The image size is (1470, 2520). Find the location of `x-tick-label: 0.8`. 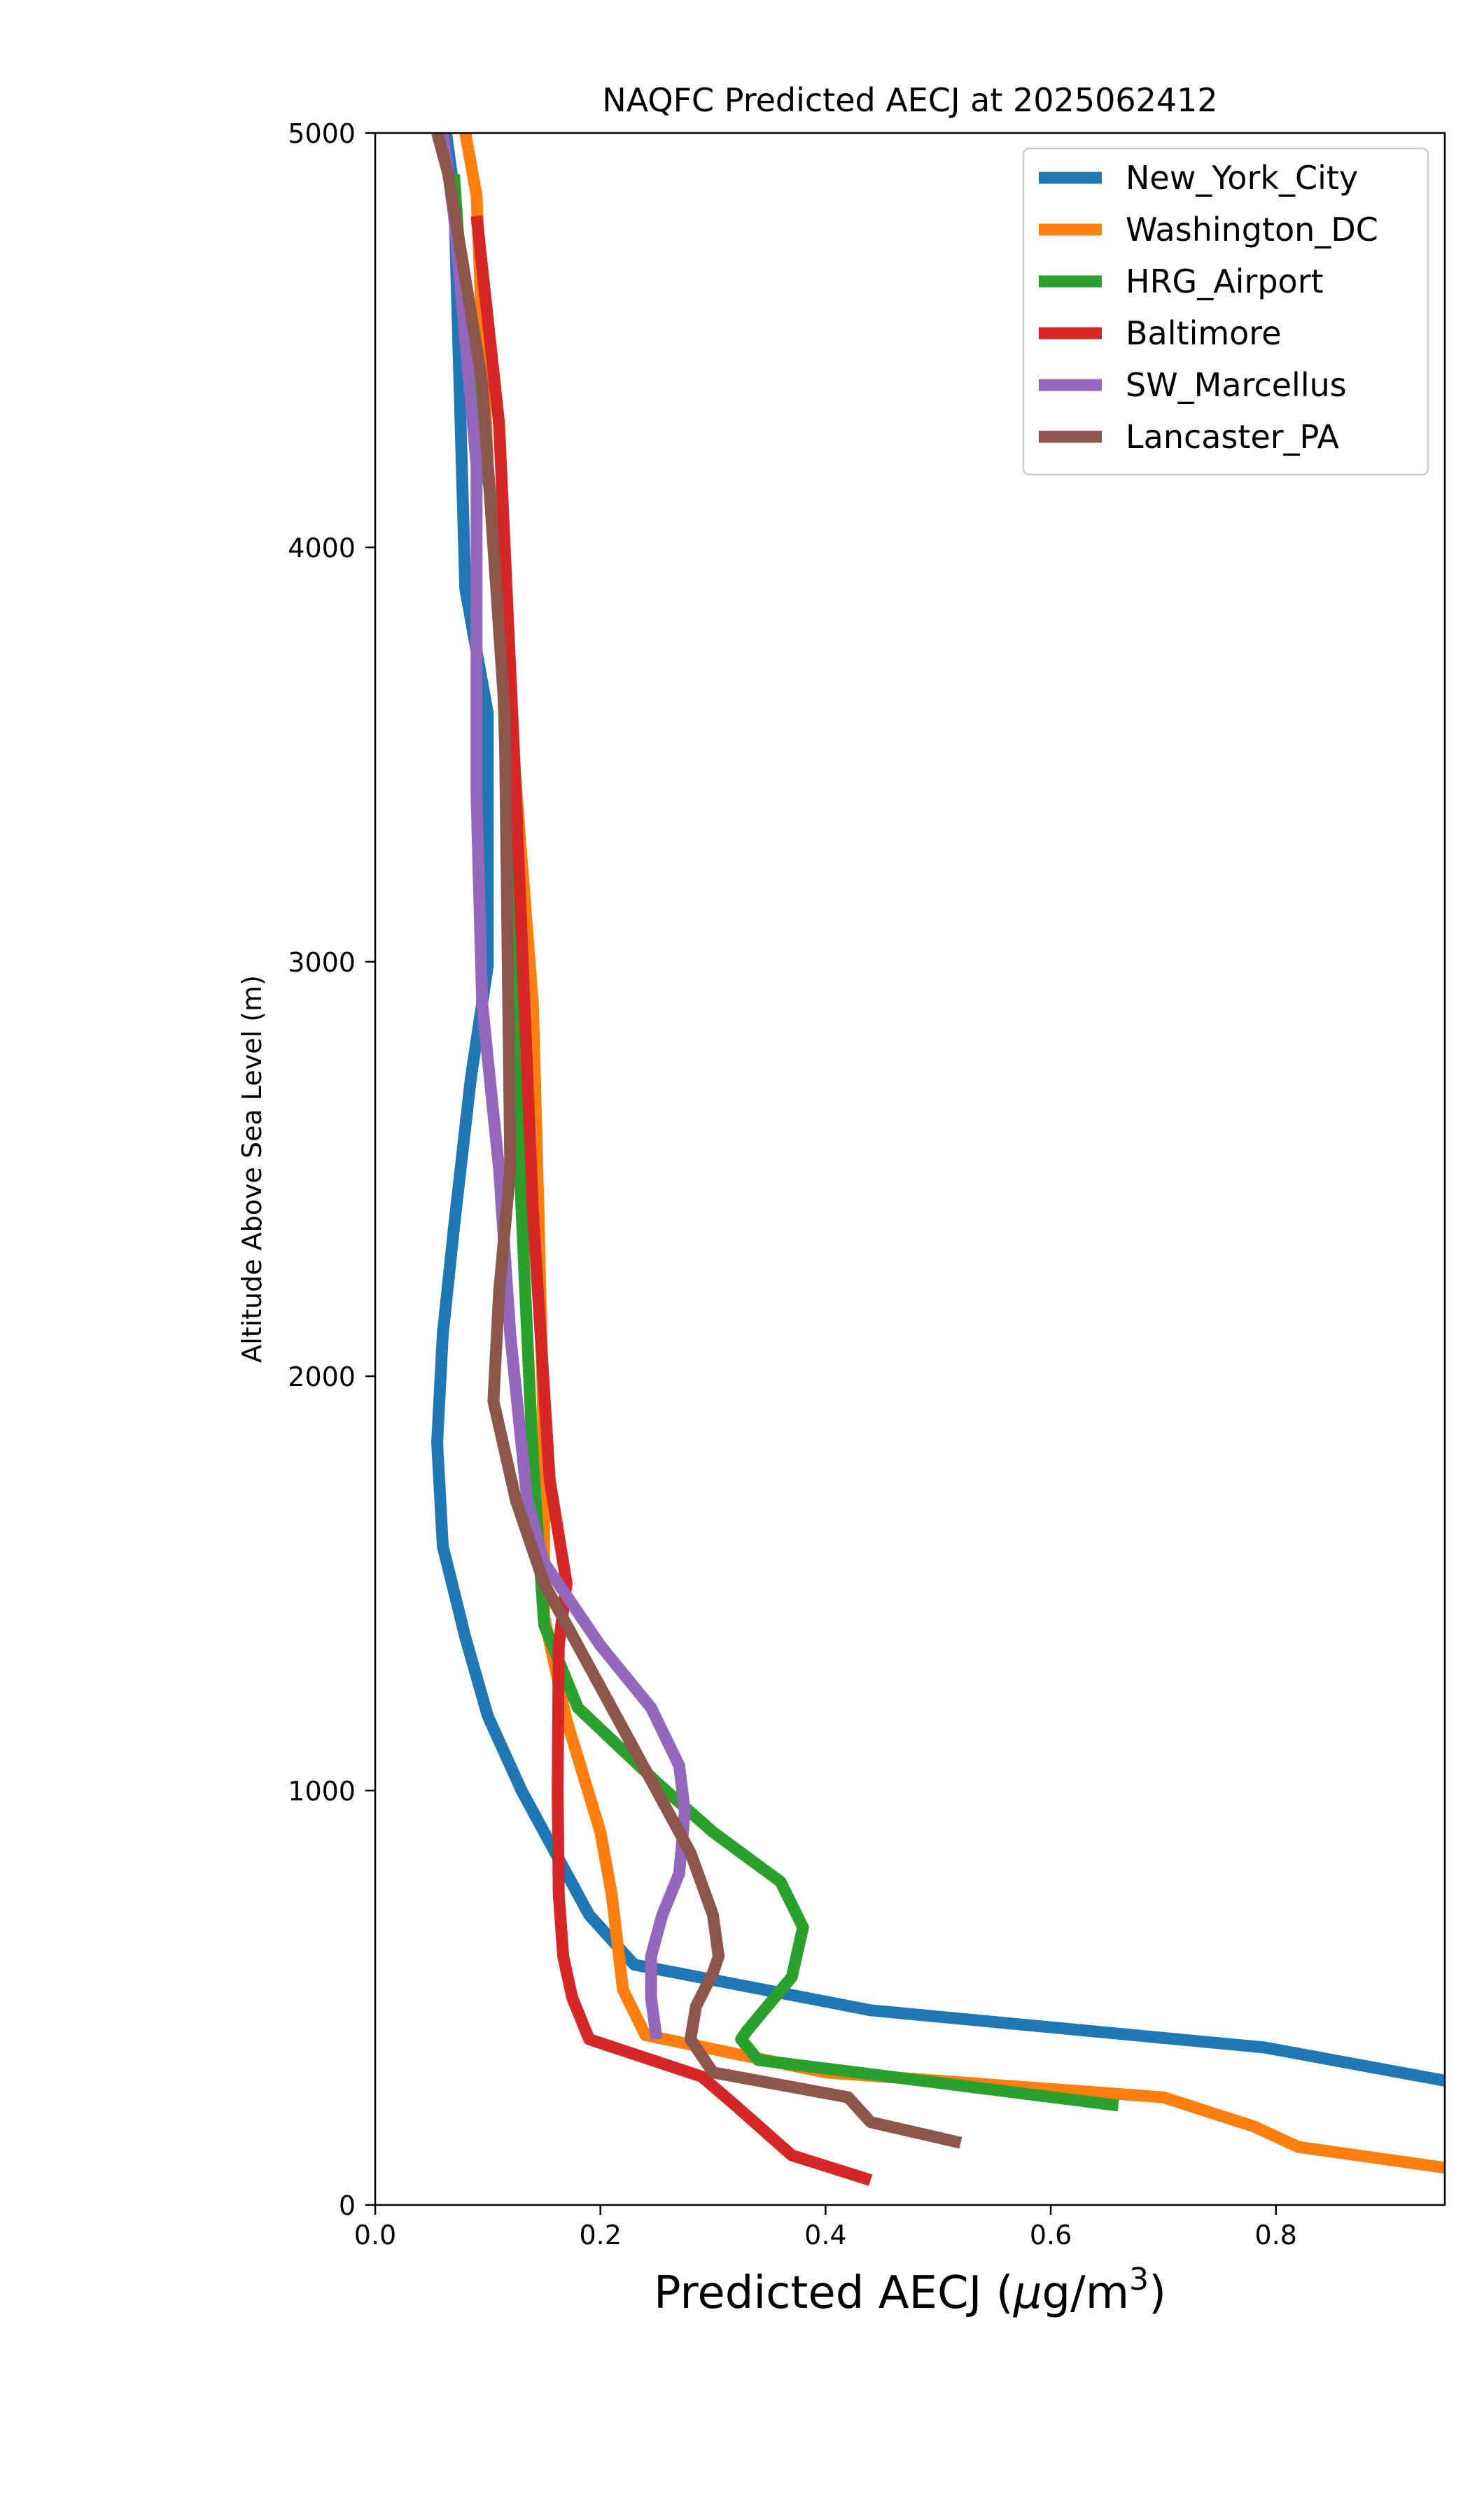

x-tick-label: 0.8 is located at coordinates (1276, 2235).